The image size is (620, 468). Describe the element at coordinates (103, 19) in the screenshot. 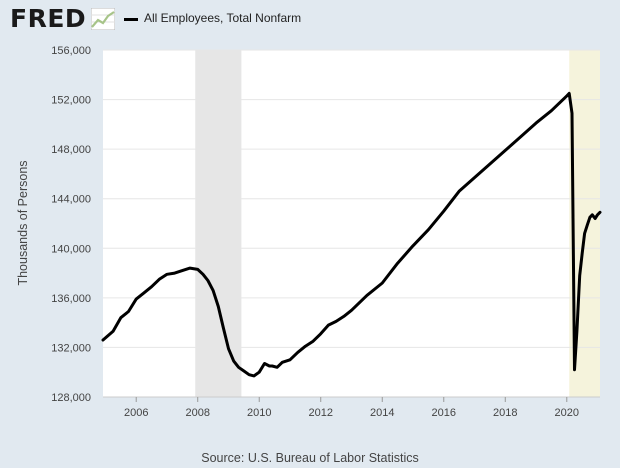

I see `fred-logo-graph-icon` at that location.